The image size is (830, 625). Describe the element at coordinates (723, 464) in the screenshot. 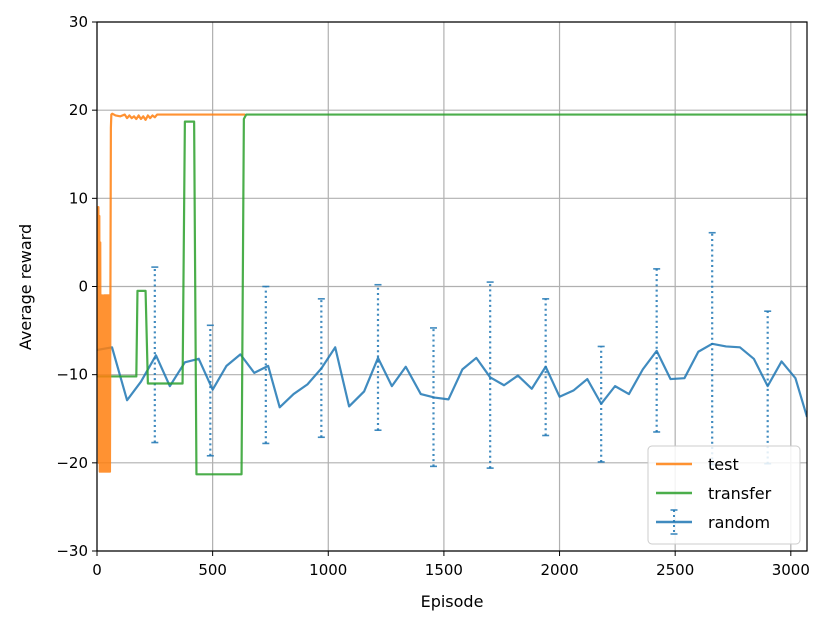

I see `legend-label: test` at that location.